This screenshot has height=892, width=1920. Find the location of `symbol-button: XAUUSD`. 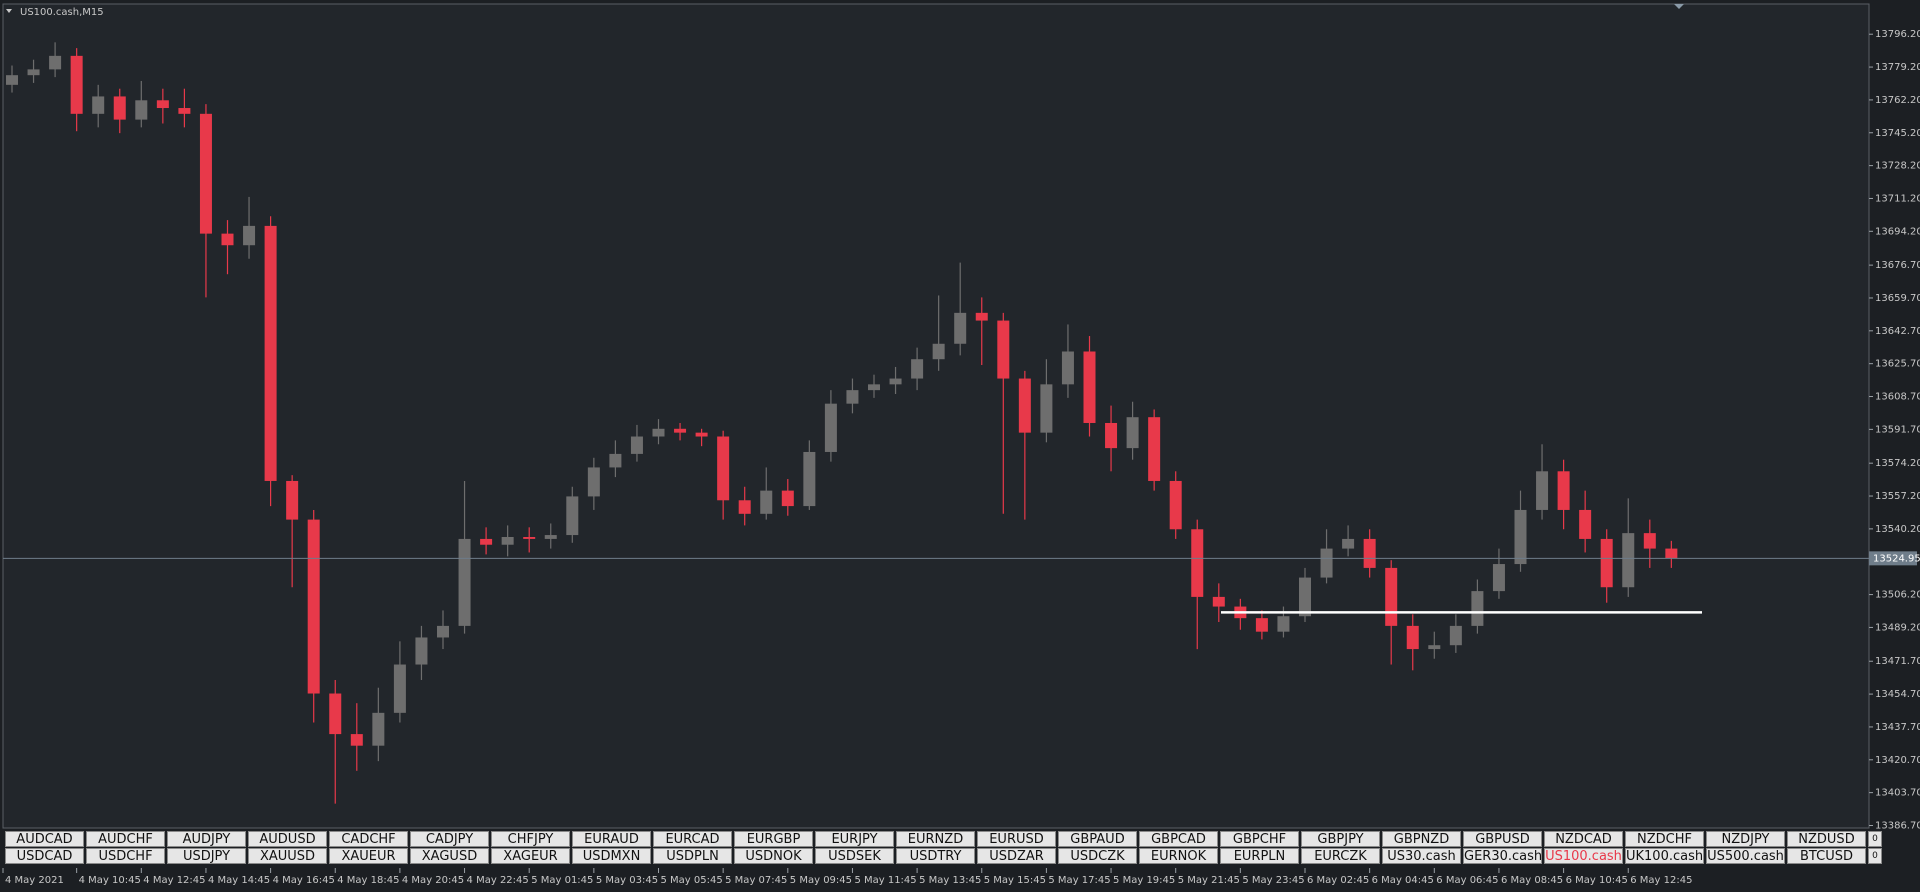

symbol-button: XAUUSD is located at coordinates (287, 856).